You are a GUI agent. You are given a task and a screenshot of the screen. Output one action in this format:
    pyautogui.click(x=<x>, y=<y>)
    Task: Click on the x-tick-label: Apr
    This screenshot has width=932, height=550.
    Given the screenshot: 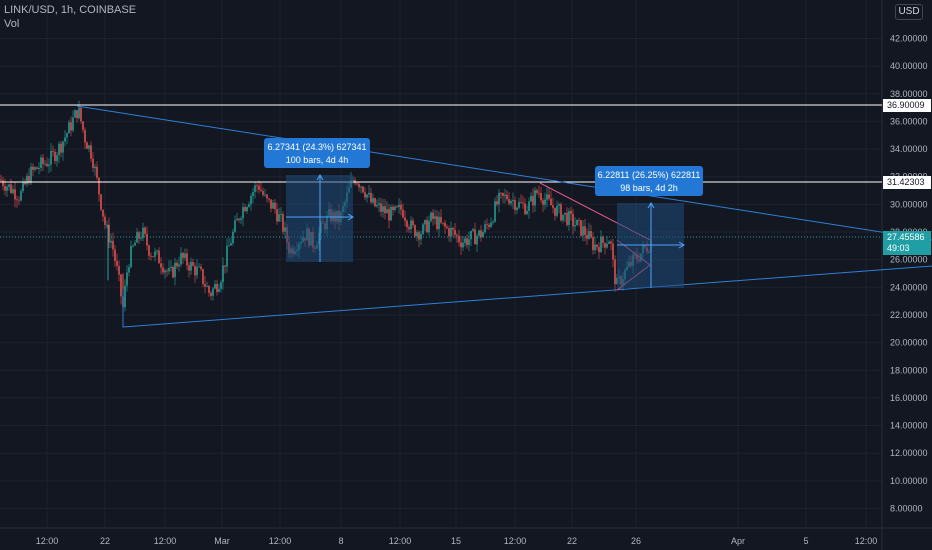 What is the action you would take?
    pyautogui.click(x=738, y=541)
    